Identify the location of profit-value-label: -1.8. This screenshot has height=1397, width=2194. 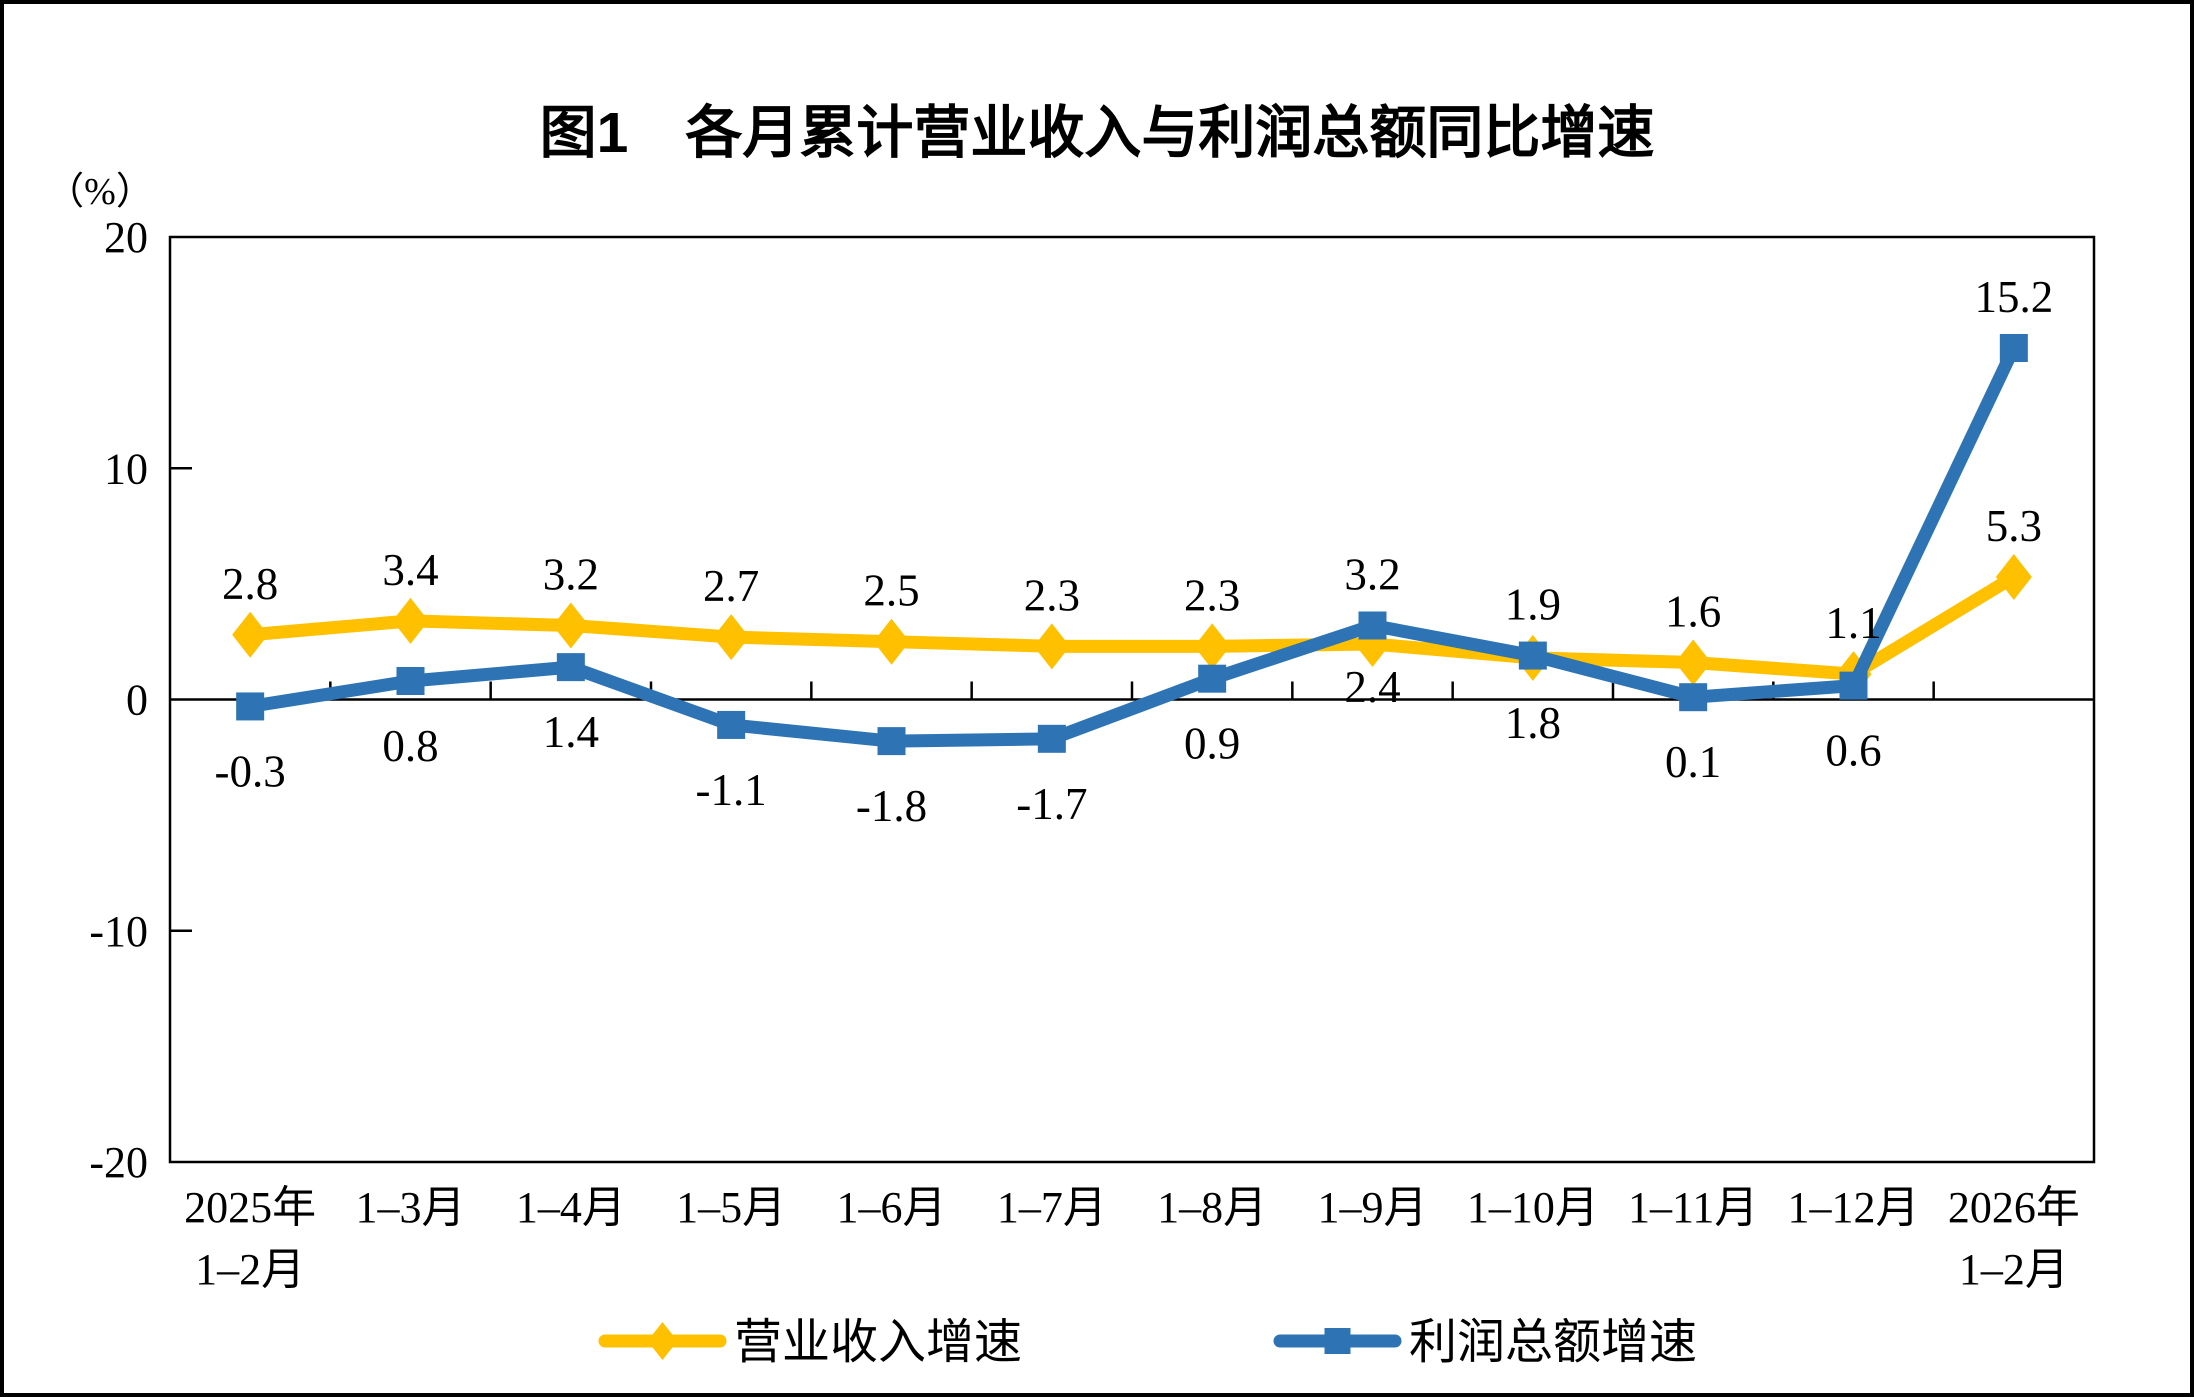
(891, 806).